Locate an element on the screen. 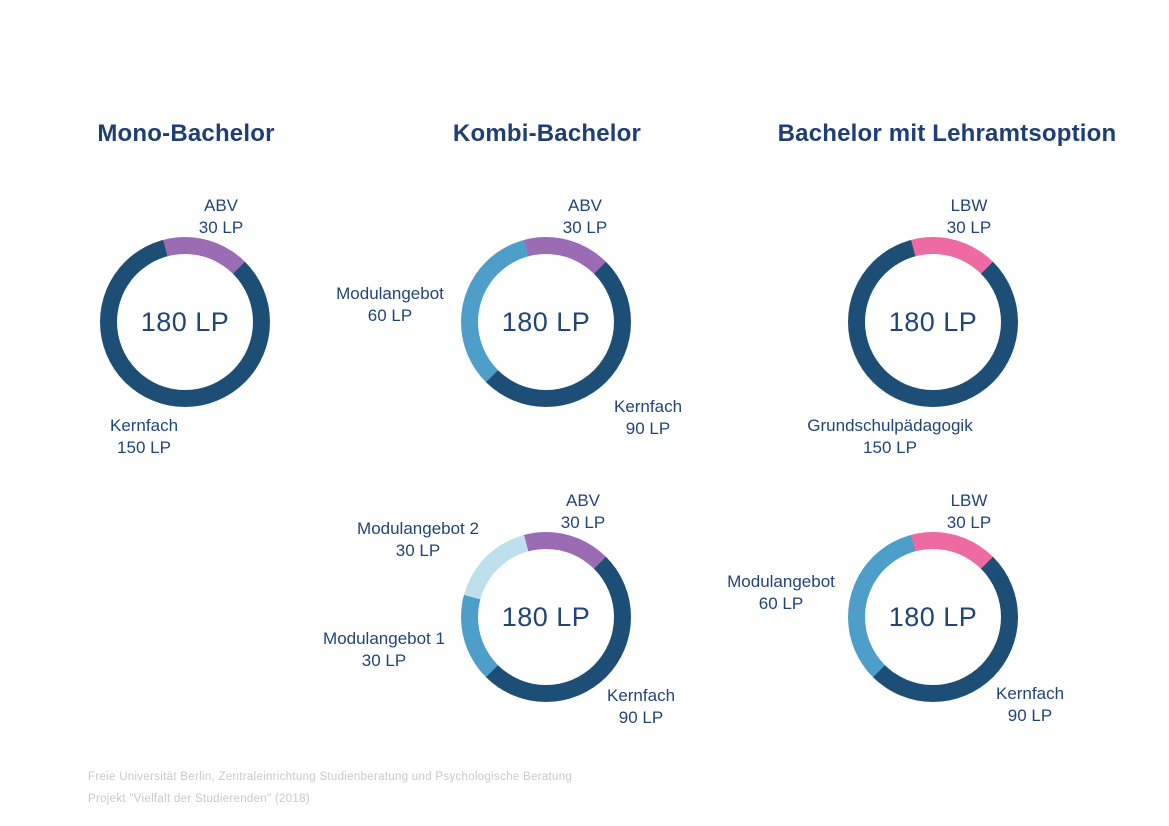 The image size is (1169, 826). column-title-kombi-bachelor: Kombi-Bachelor is located at coordinates (547, 133).